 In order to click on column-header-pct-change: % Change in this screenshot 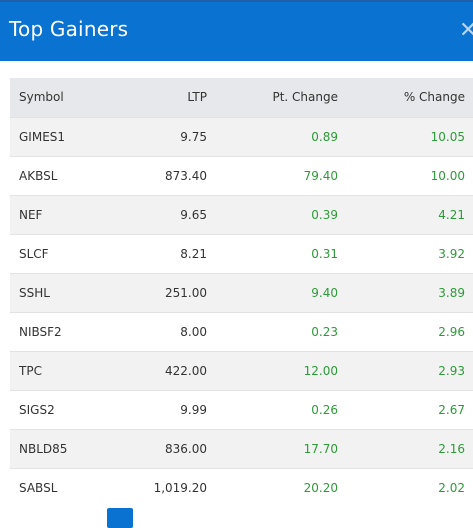, I will do `click(434, 97)`.